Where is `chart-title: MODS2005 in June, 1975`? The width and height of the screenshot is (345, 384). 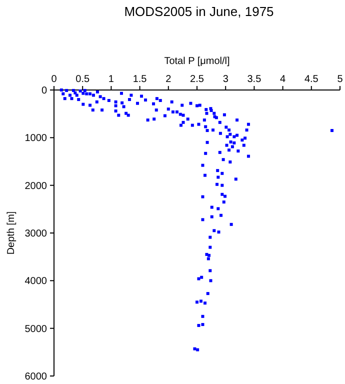
chart-title: MODS2005 in June, 1975 is located at coordinates (199, 11).